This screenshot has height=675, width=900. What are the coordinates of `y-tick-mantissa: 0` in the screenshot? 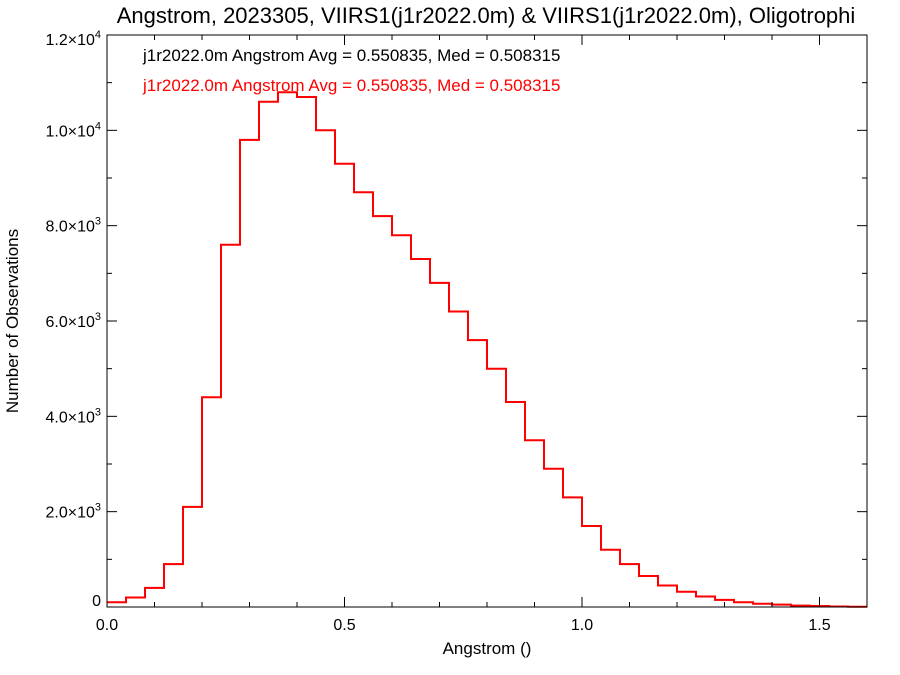 It's located at (96, 601).